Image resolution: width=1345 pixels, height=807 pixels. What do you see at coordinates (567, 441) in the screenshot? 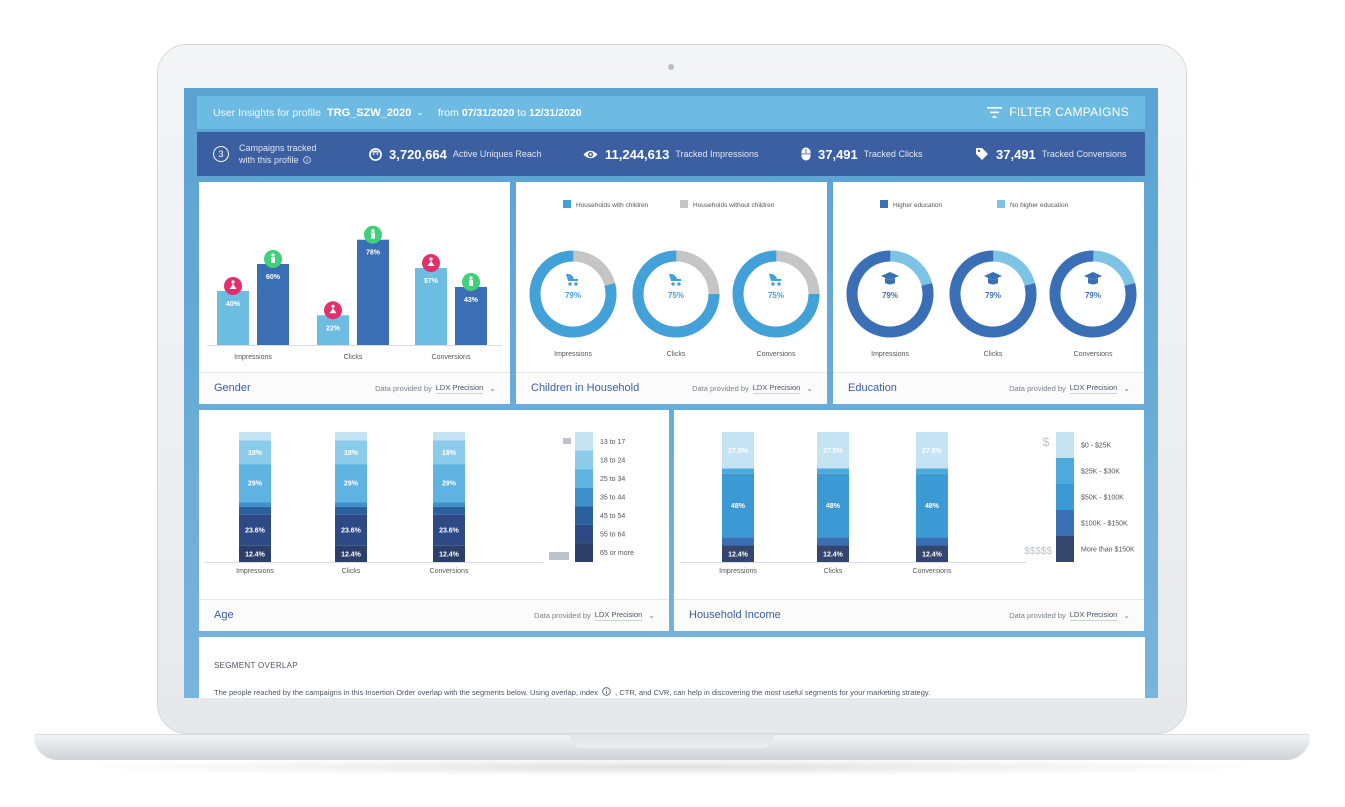
I see `cake-icon` at bounding box center [567, 441].